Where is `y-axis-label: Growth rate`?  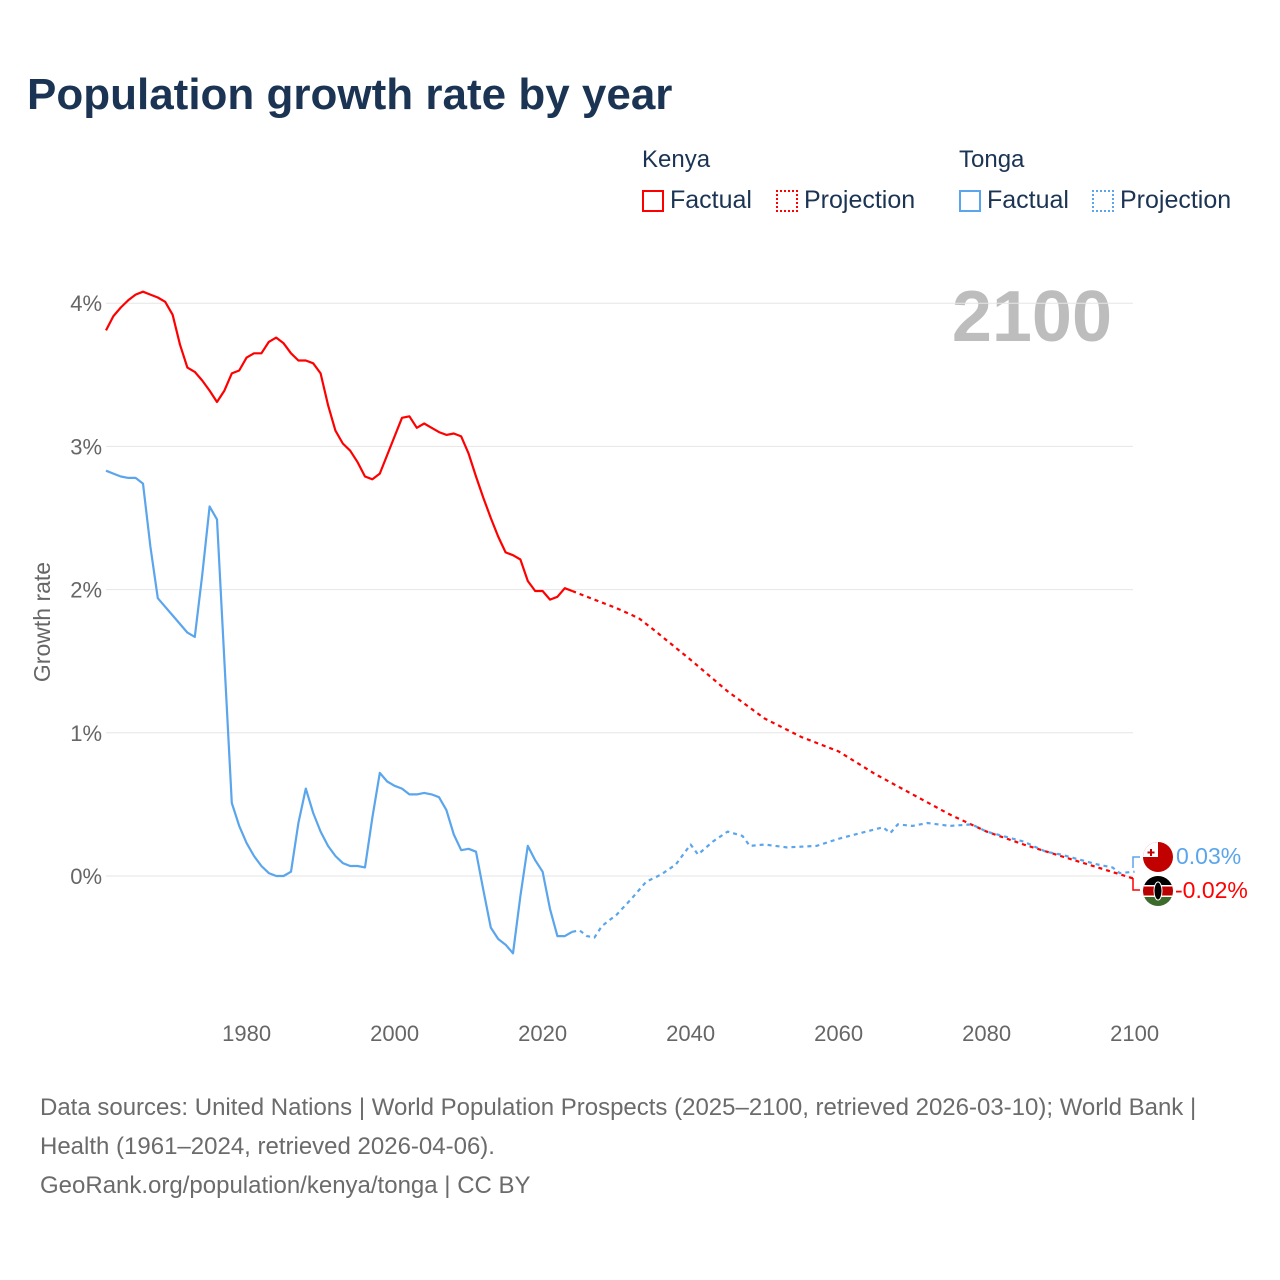 y-axis-label: Growth rate is located at coordinates (42, 622).